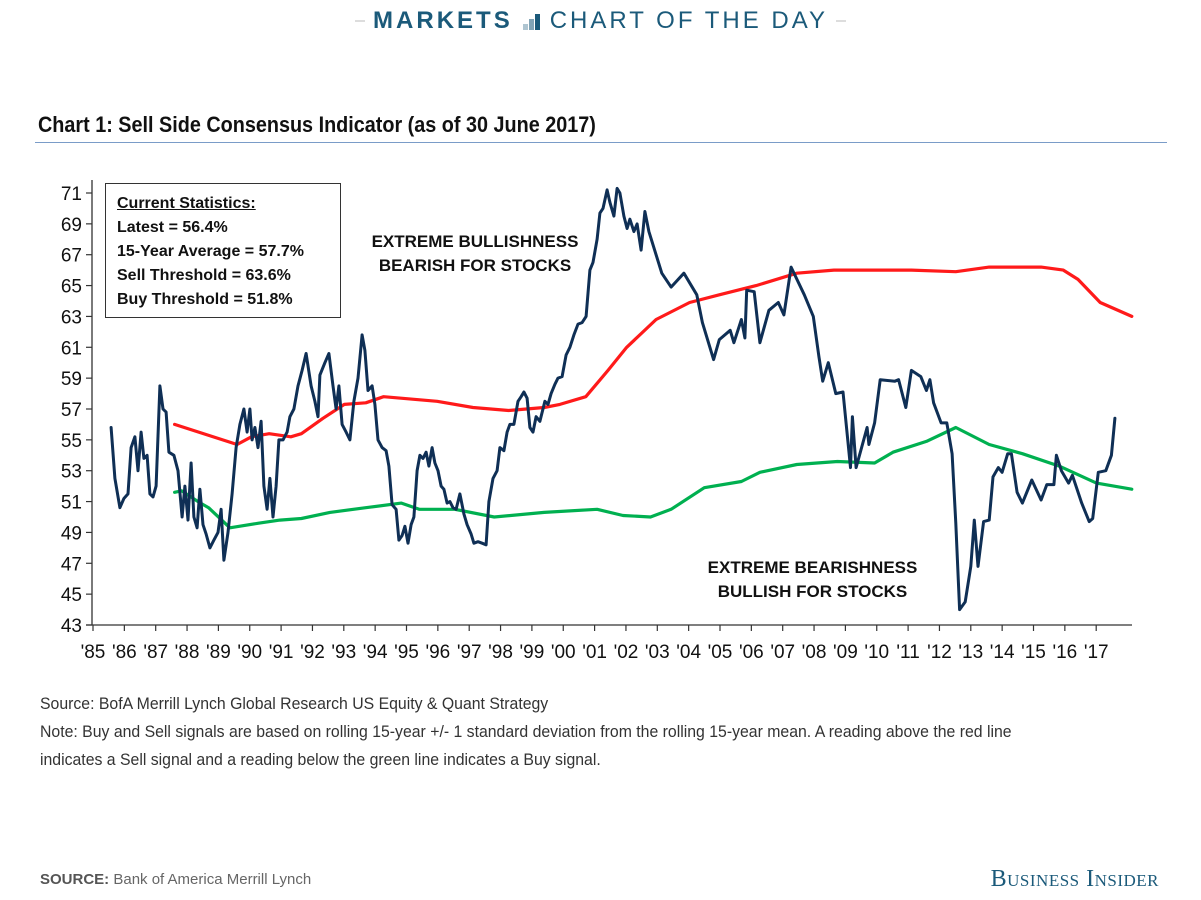  I want to click on x-tick-label: '99, so click(532, 652).